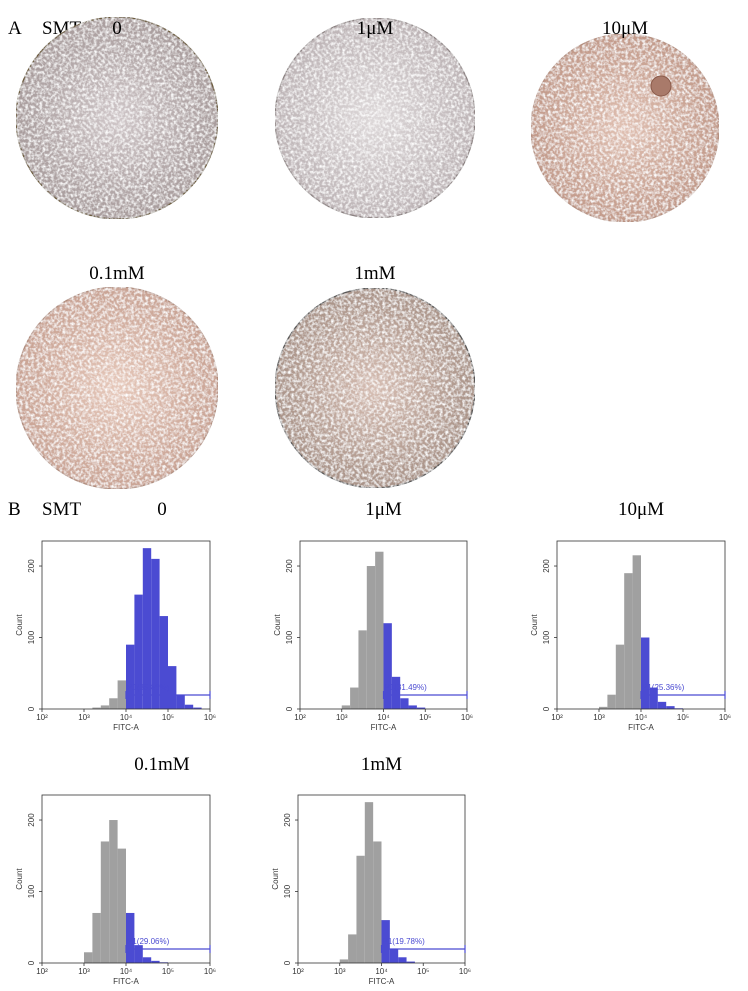  What do you see at coordinates (374, 273) in the screenshot?
I see `image-label: 1mM` at bounding box center [374, 273].